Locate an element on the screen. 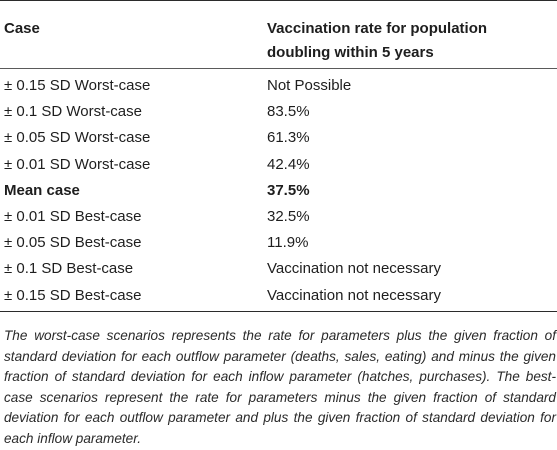 The image size is (557, 450). table-row: Mean case 37.5% is located at coordinates (278, 191).